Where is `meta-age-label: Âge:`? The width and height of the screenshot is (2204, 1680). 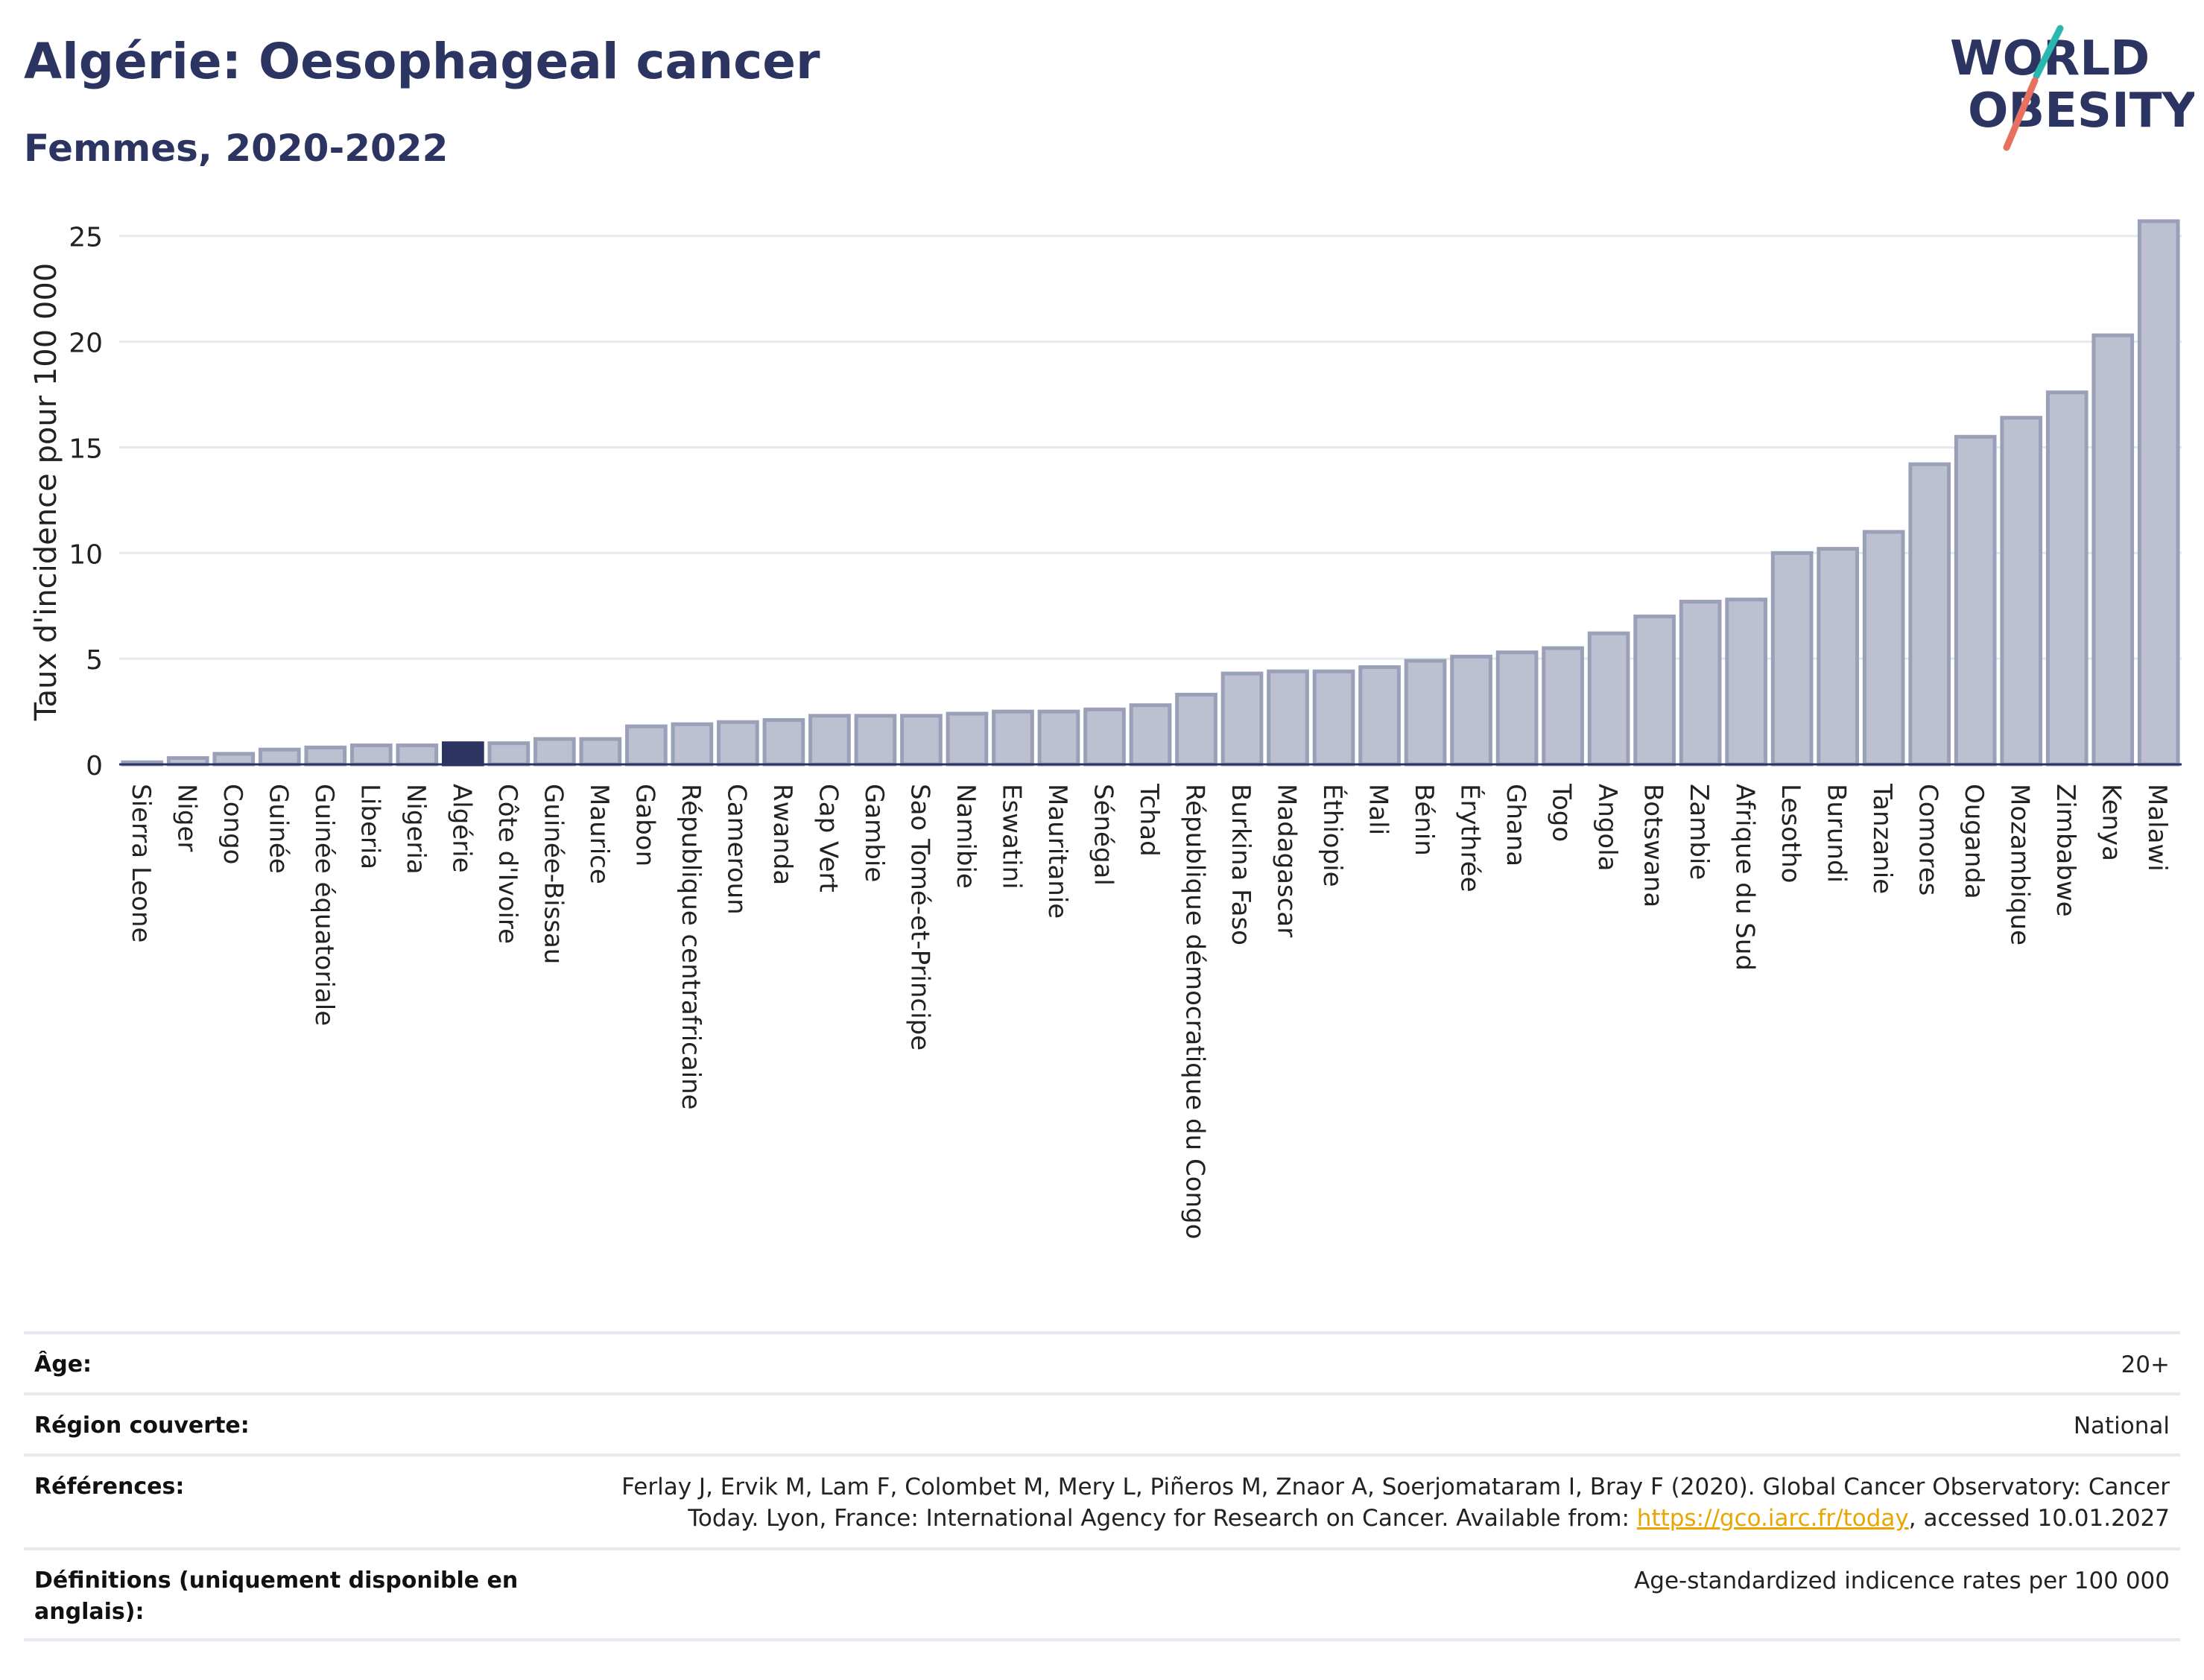
meta-age-label: Âge: is located at coordinates (63, 1364).